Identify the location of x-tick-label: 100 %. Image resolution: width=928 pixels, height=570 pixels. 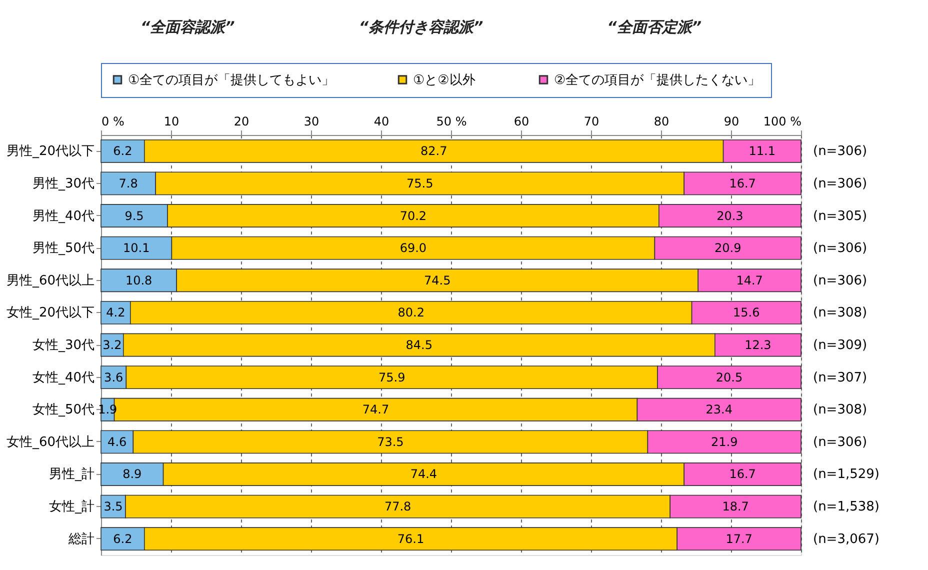
(782, 121).